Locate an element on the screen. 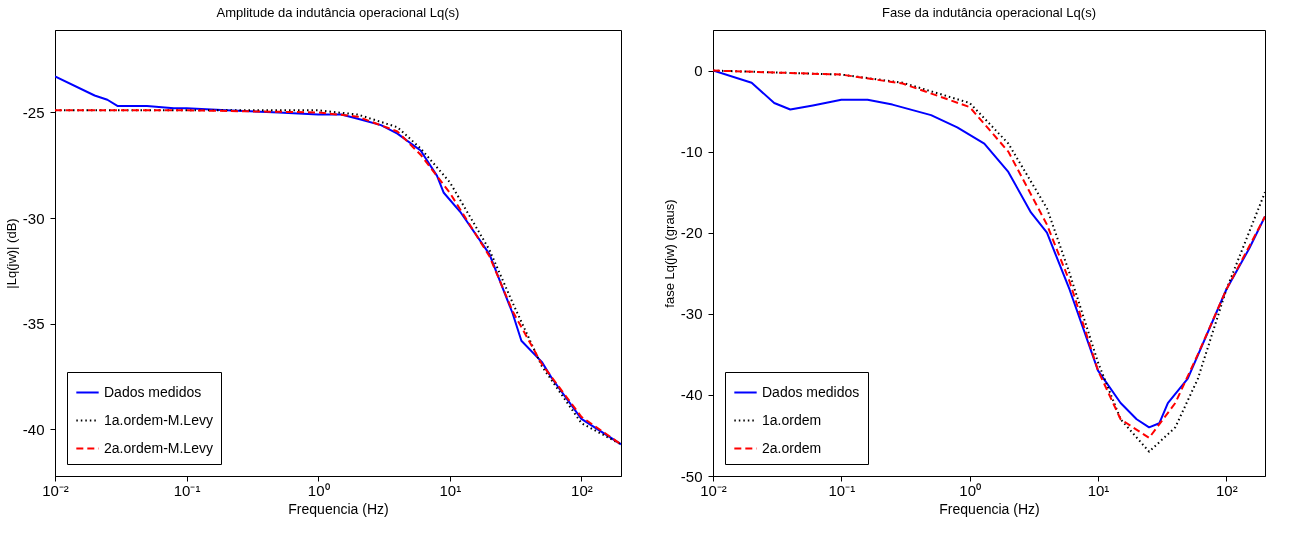 The image size is (1312, 544). y-tick-label: -25 is located at coordinates (33, 112).